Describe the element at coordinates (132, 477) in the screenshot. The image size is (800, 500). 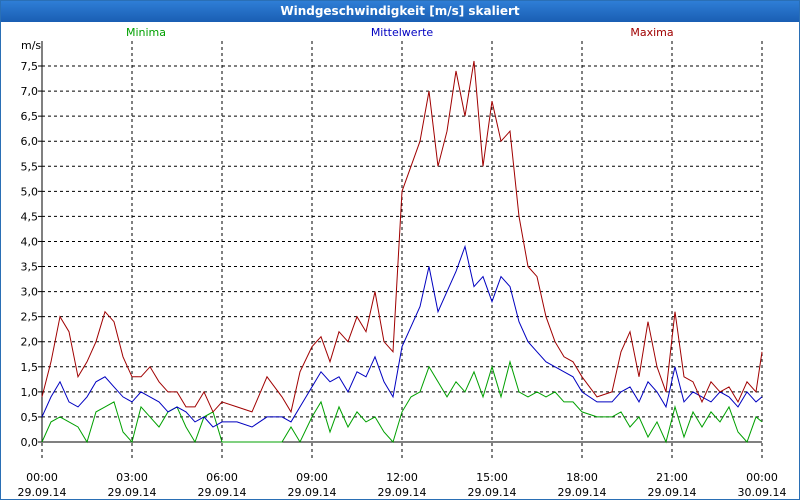
I see `x-tick-time: 03:00` at that location.